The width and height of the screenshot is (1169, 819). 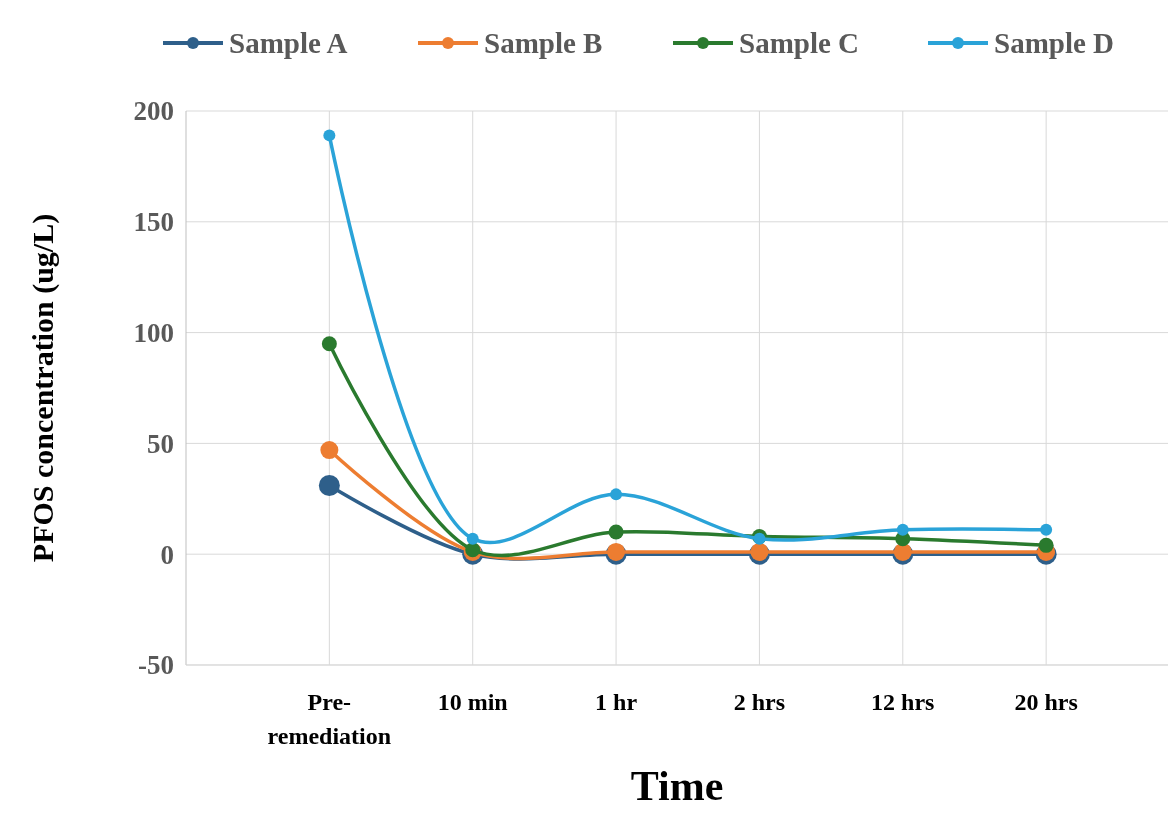 I want to click on x-tick-label: 12 hrs, so click(x=903, y=702).